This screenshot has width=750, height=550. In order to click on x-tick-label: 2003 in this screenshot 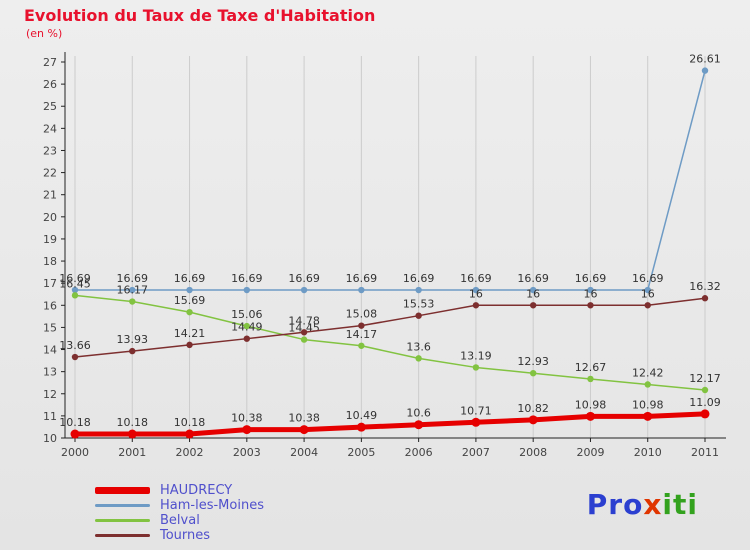, I will do `click(247, 452)`.